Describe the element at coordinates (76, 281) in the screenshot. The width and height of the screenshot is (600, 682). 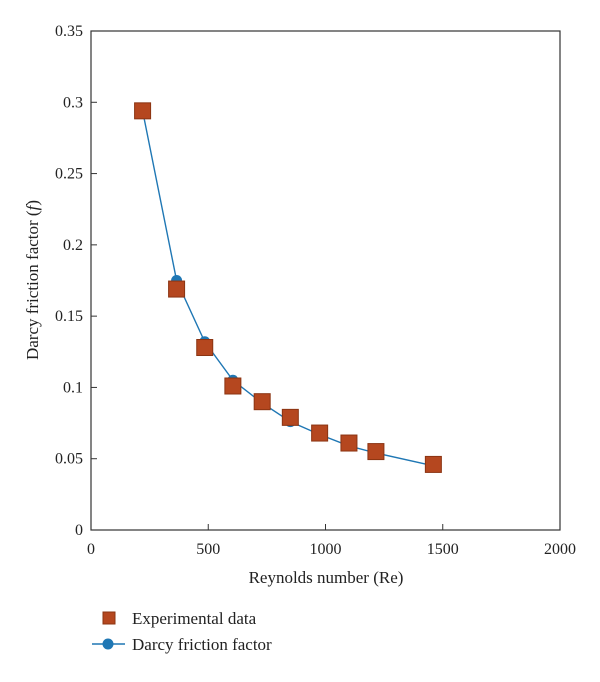
I see `y-axis: 0 0.05 0.1 0.15 0.2 0.25 0.3 0.35` at that location.